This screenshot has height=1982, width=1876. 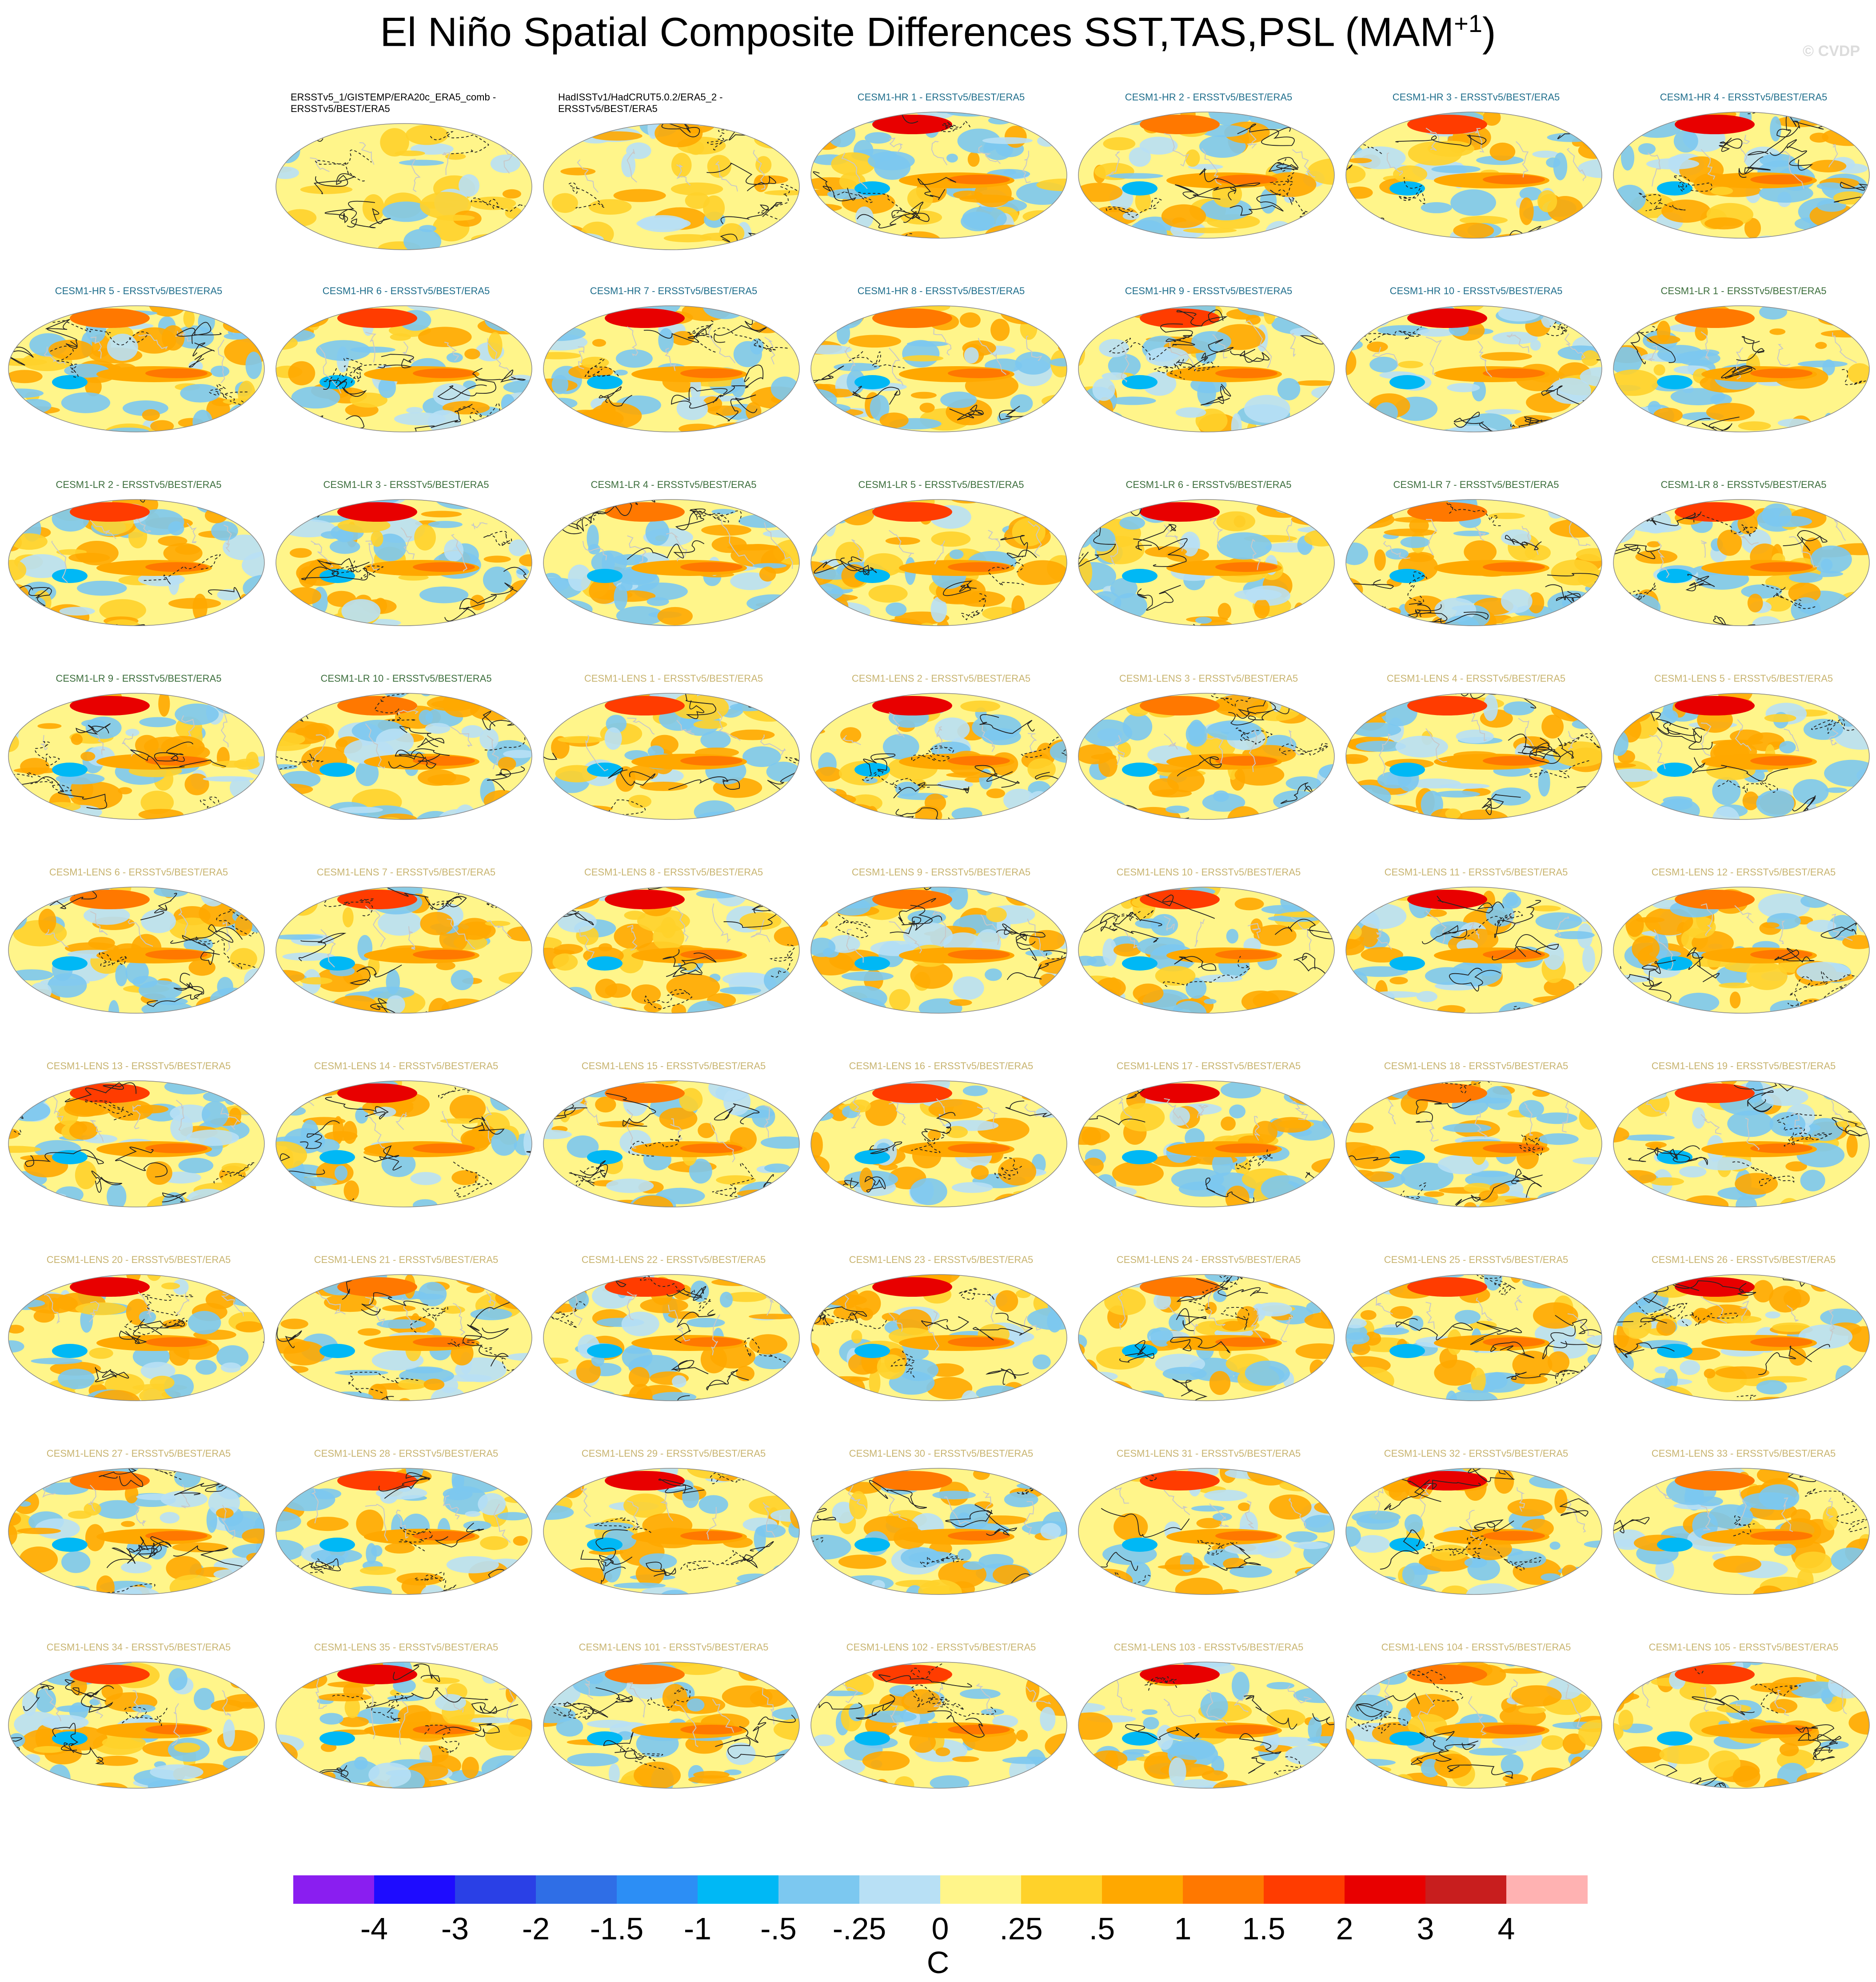 I want to click on panel-label: CESM1-LENS 26 - ERSSTv5/BEST/ERA5, so click(x=1743, y=1259).